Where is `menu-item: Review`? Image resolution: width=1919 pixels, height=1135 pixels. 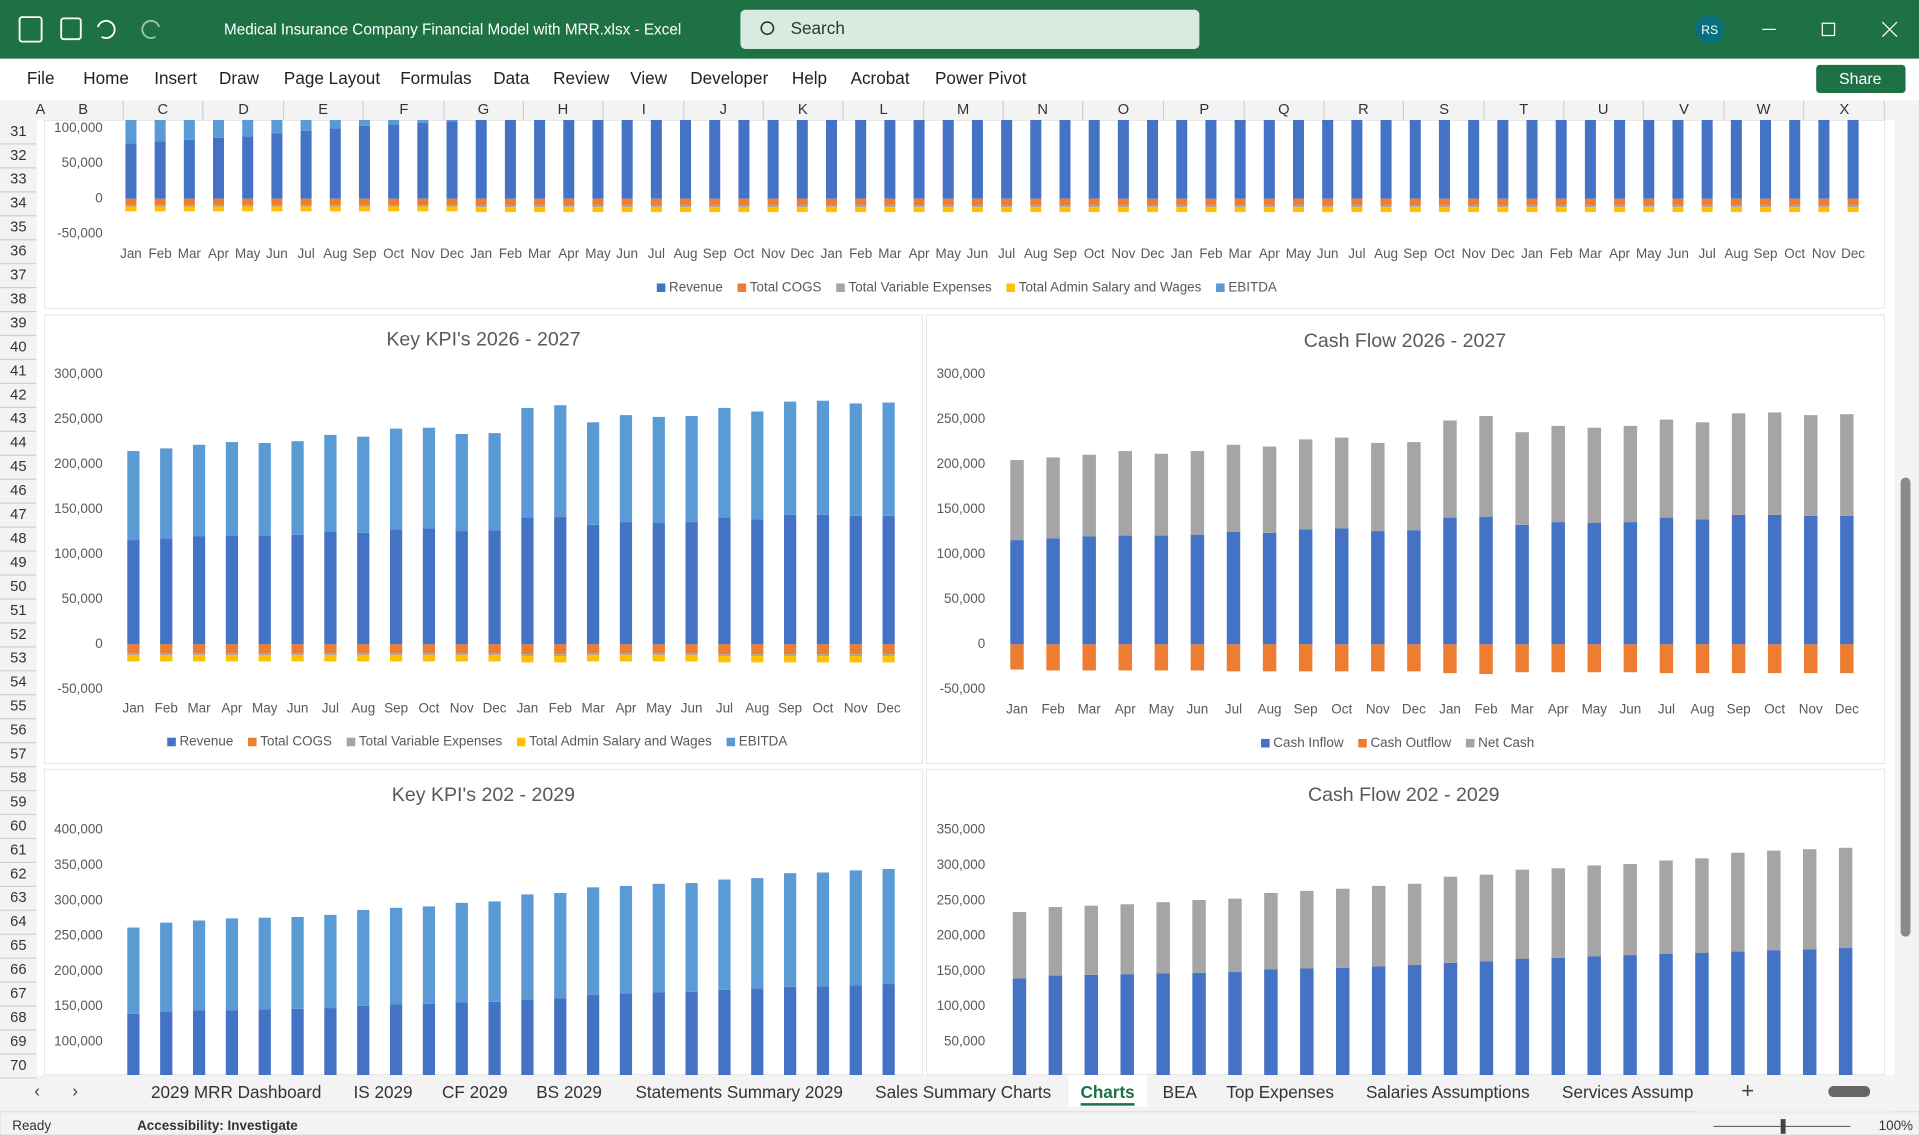
menu-item: Review is located at coordinates (581, 78).